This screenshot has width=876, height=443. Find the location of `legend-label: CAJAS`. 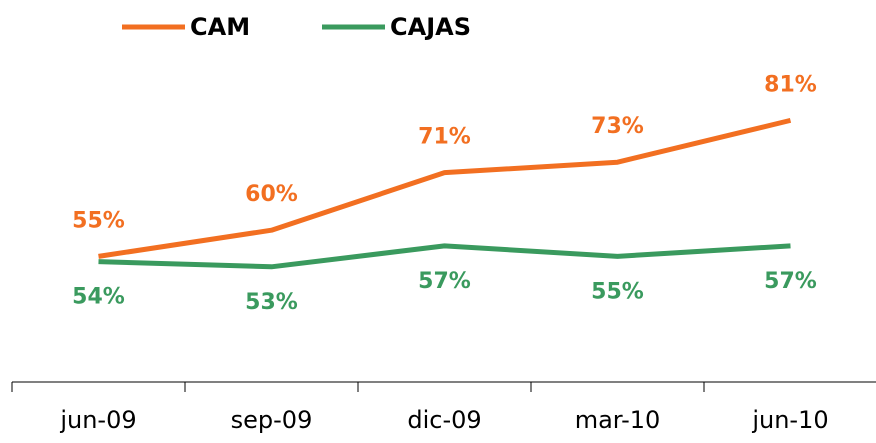

legend-label: CAJAS is located at coordinates (430, 27).